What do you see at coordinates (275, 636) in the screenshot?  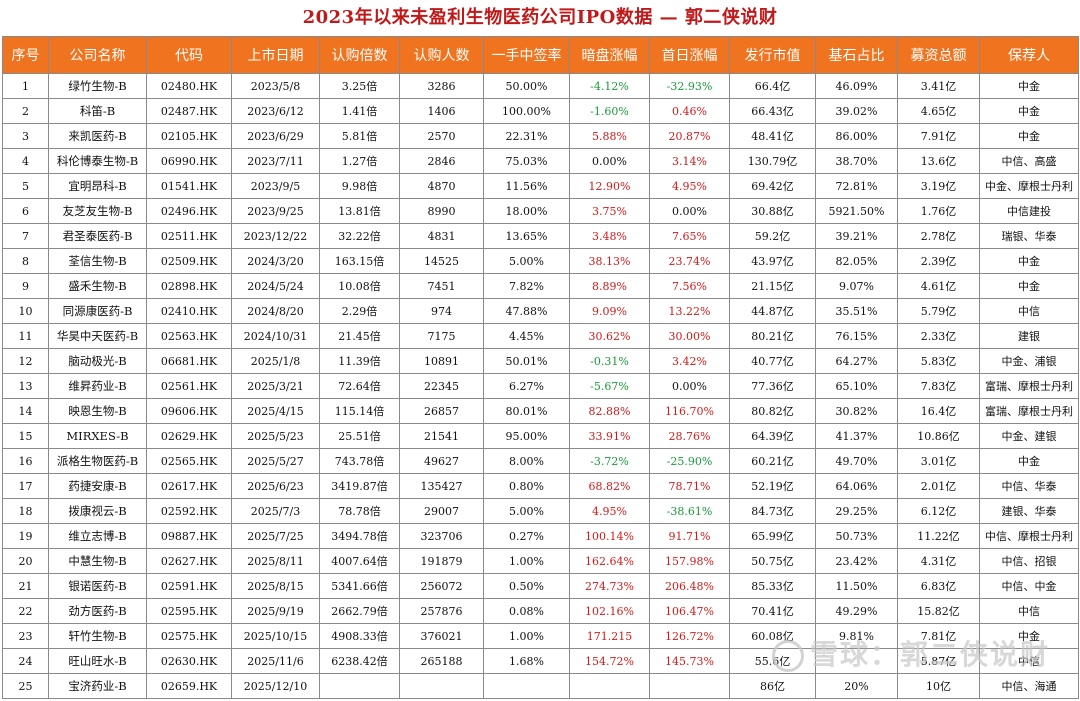 I see `listing-date-cell: 2025/10/15` at bounding box center [275, 636].